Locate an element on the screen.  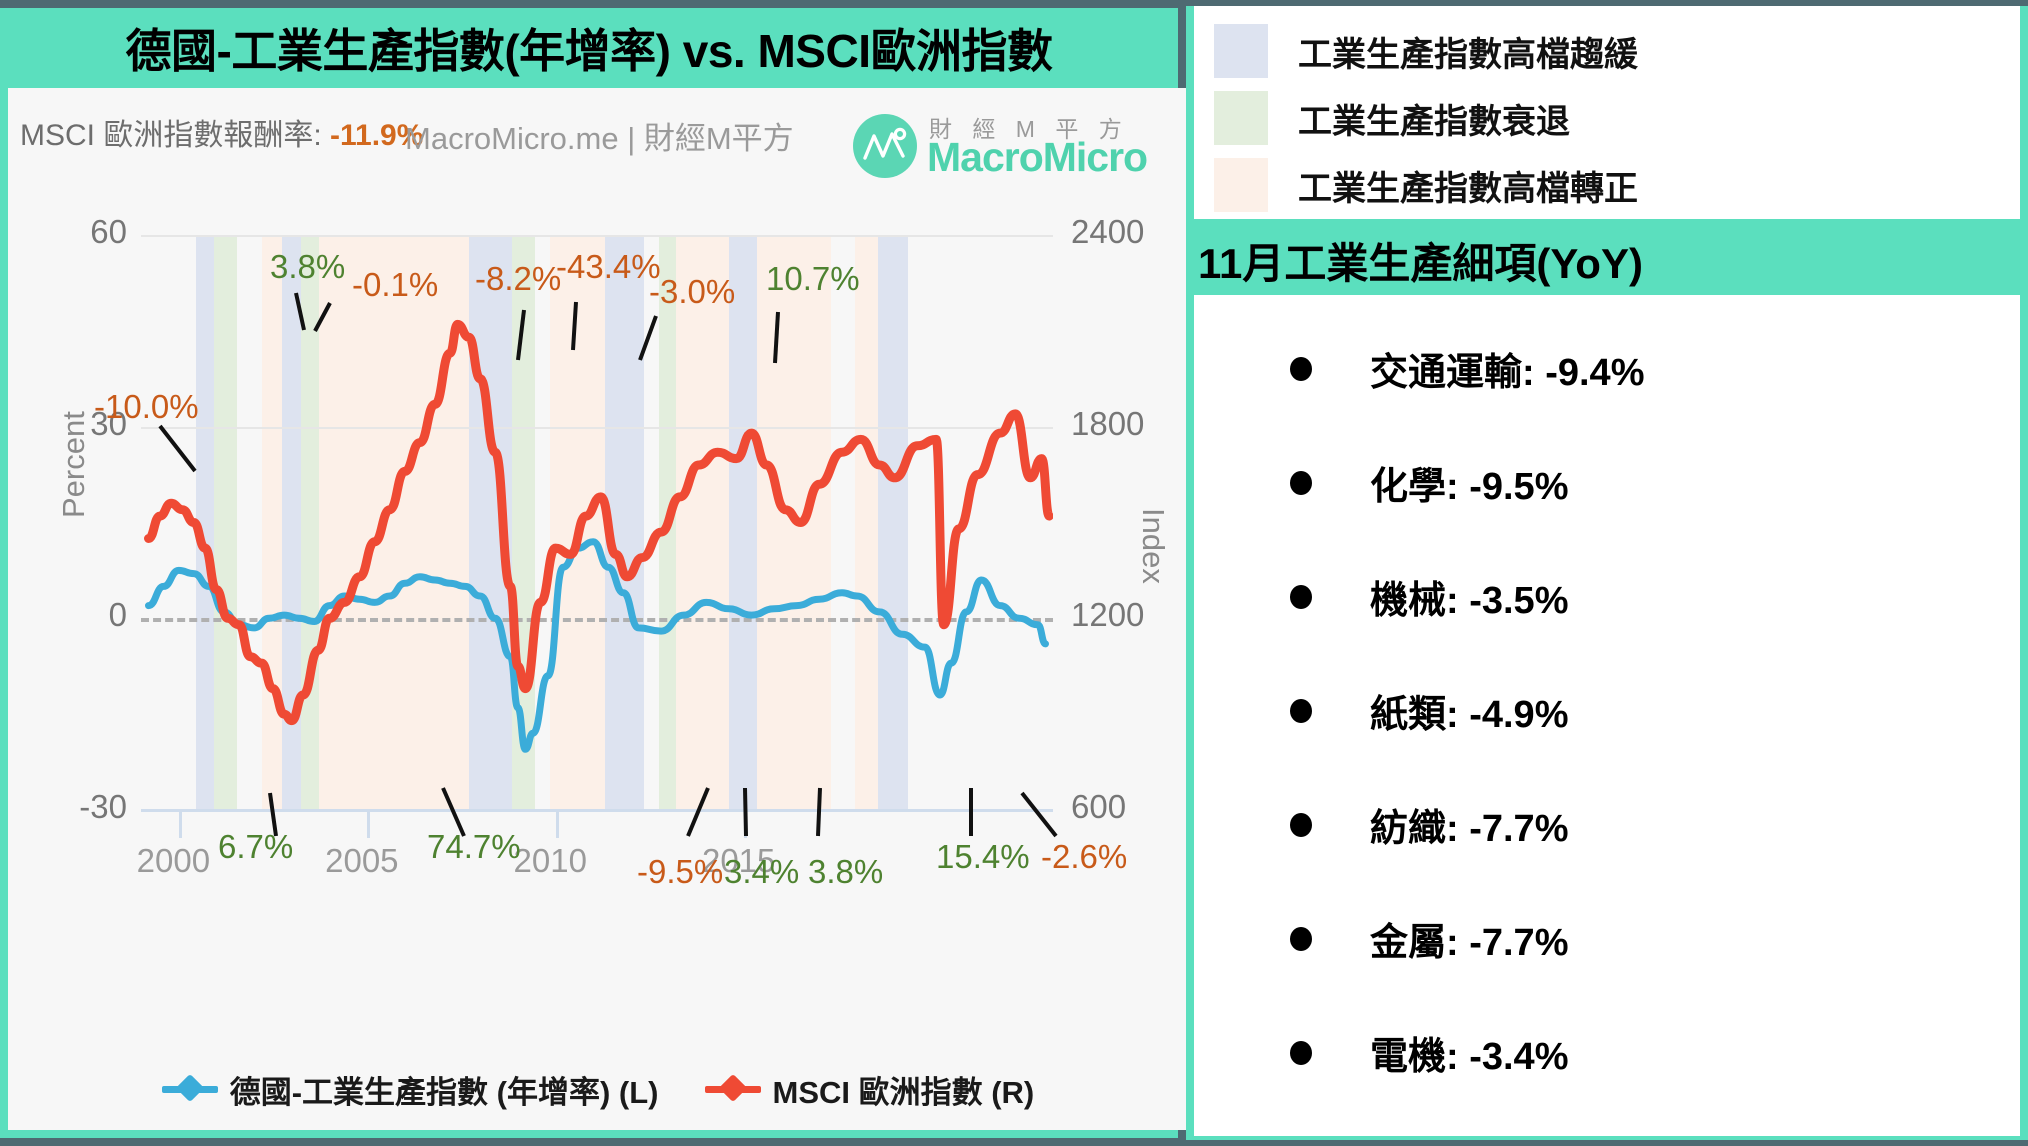
detail-list-label: 紙類: -4.9% is located at coordinates (1469, 715).